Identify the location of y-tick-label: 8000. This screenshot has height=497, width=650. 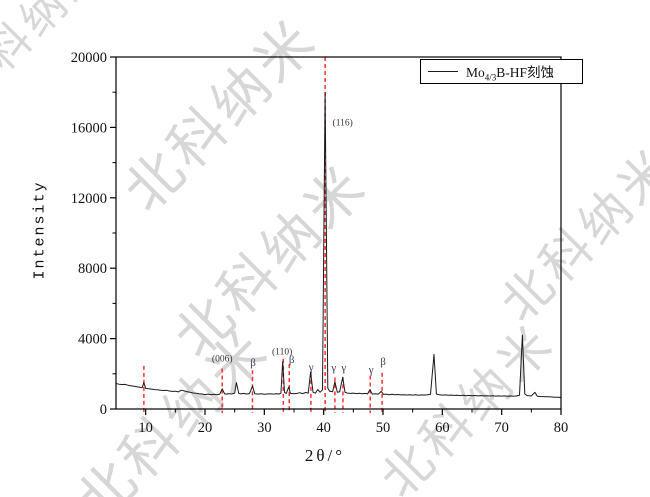
(92, 269).